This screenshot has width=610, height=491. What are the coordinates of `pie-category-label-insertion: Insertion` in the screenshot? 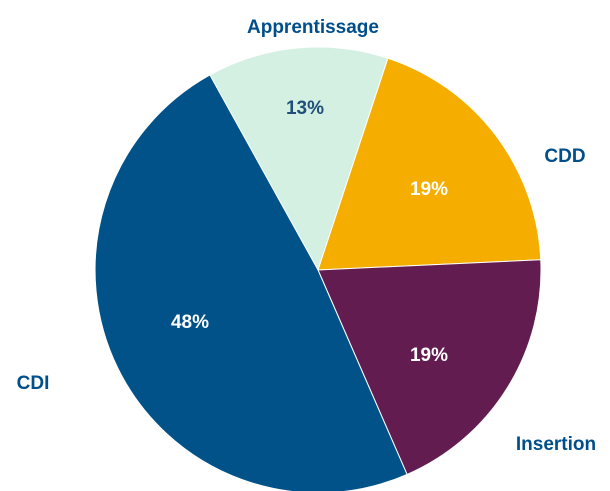 It's located at (556, 444).